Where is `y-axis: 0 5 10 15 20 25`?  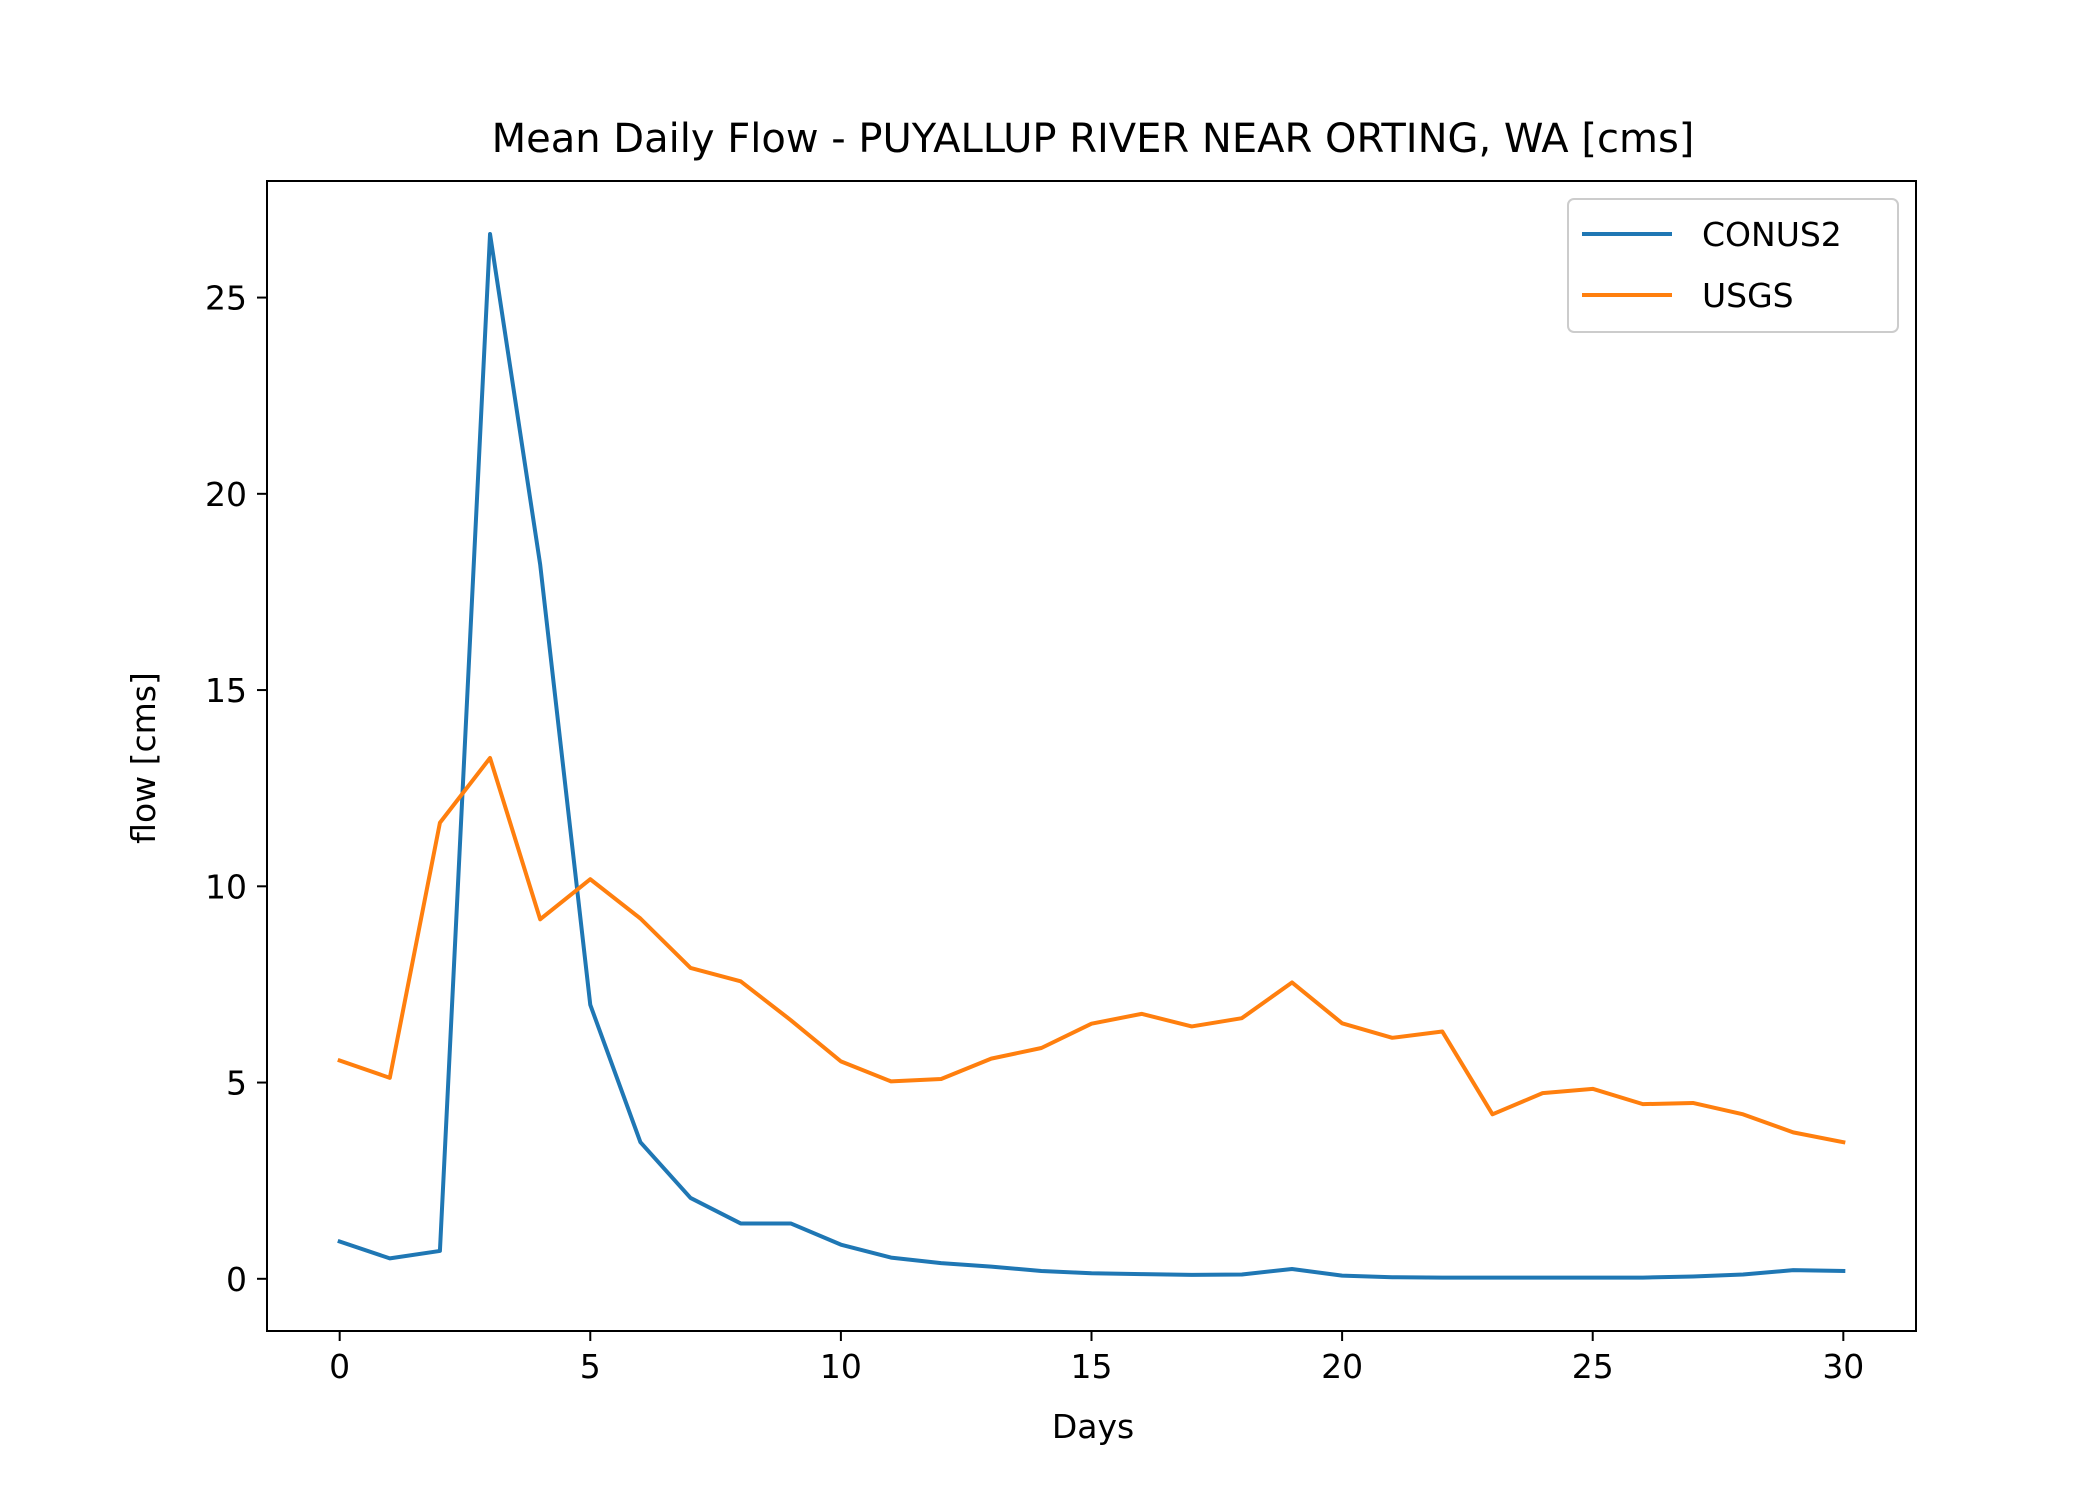
y-axis: 0 5 10 15 20 25 is located at coordinates (236, 789).